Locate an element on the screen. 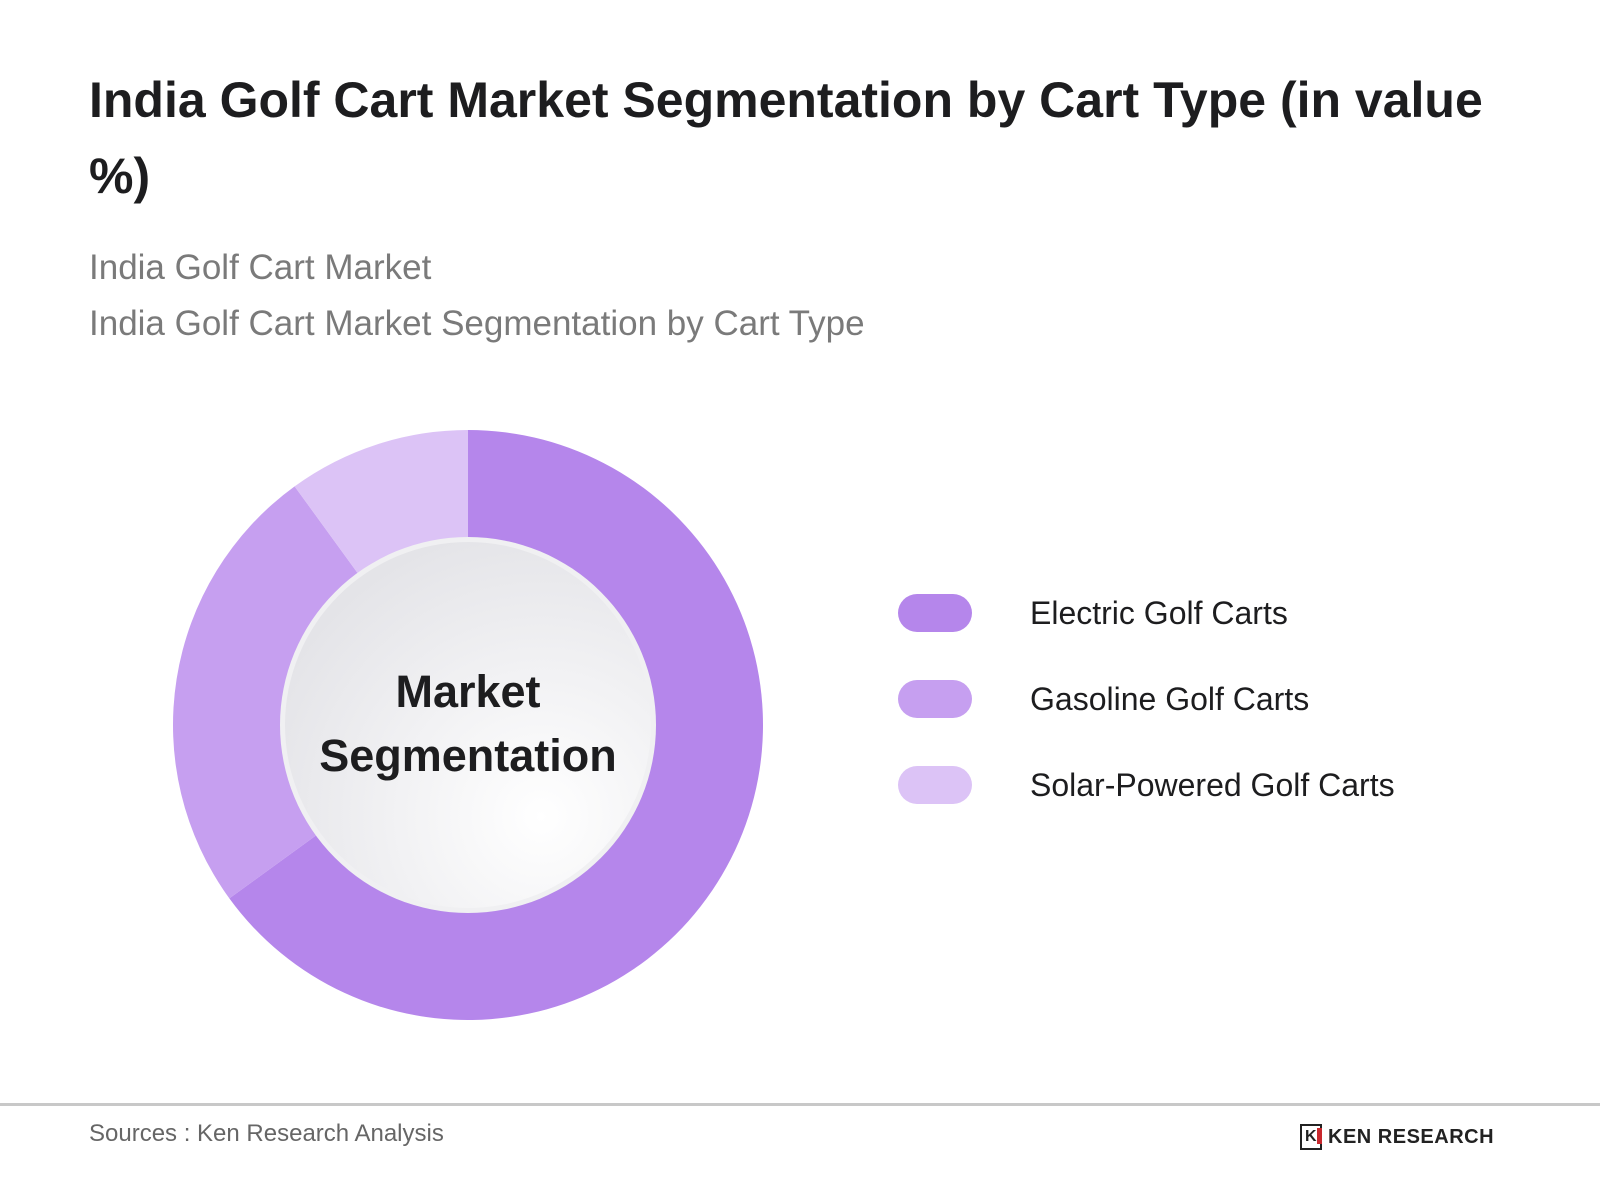 The image size is (1600, 1200). logo-text: KEN RESEARCH is located at coordinates (1411, 1136).